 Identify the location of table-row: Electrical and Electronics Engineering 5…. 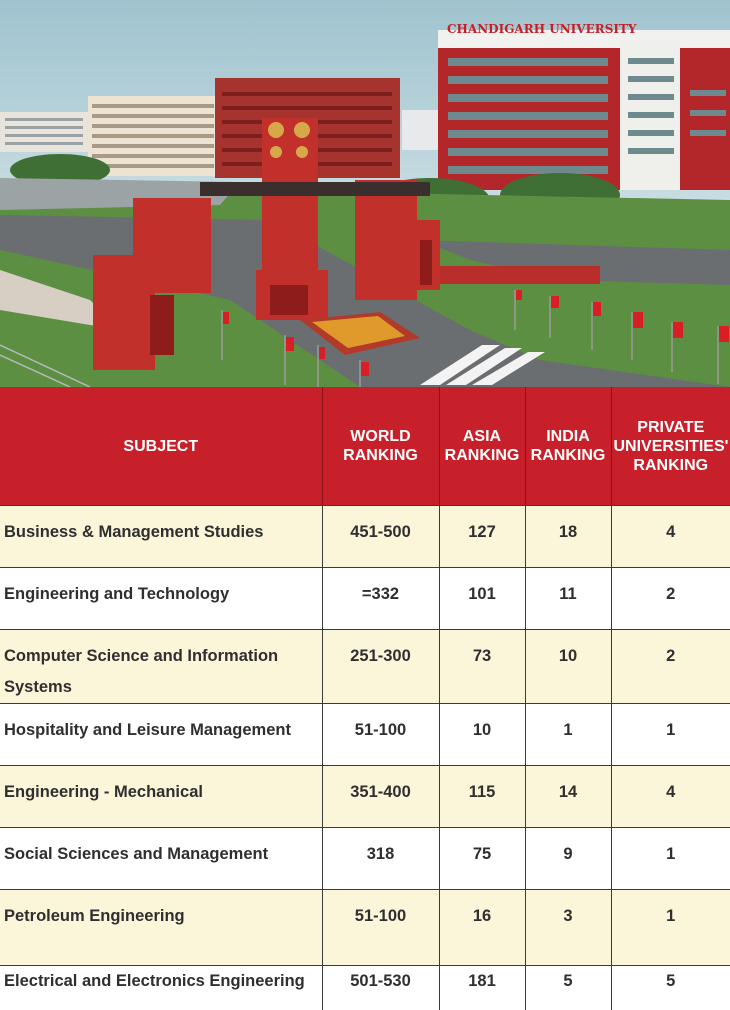
(365, 987).